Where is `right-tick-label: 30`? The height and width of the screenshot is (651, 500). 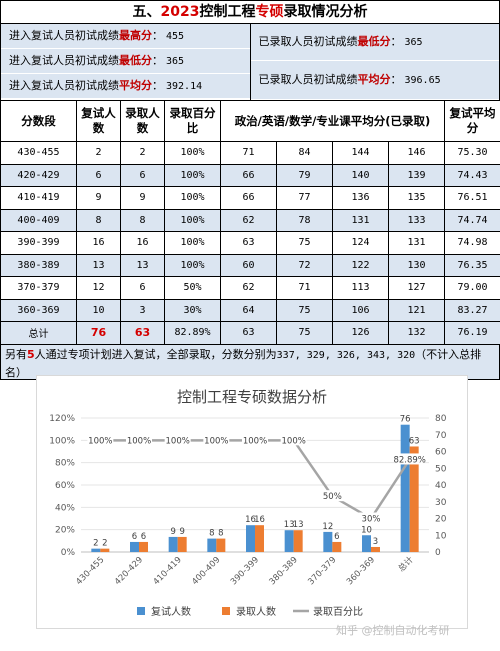
right-tick-label: 30 is located at coordinates (441, 503).